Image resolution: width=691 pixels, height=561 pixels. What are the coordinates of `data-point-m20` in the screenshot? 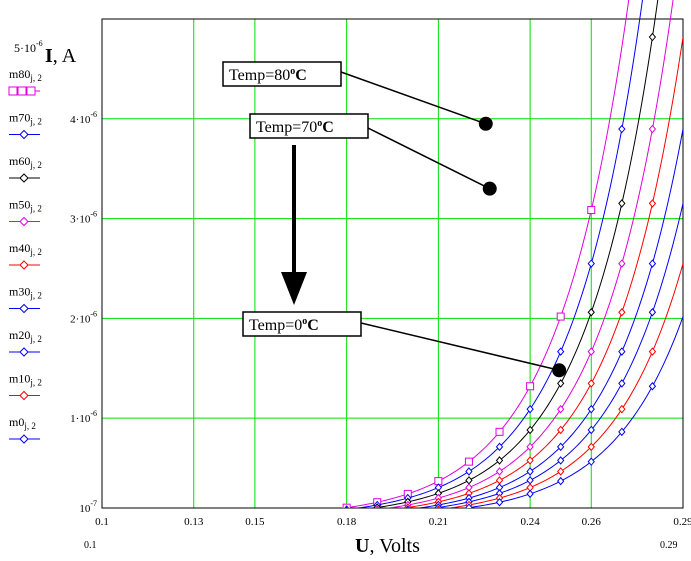 It's located at (163, 517).